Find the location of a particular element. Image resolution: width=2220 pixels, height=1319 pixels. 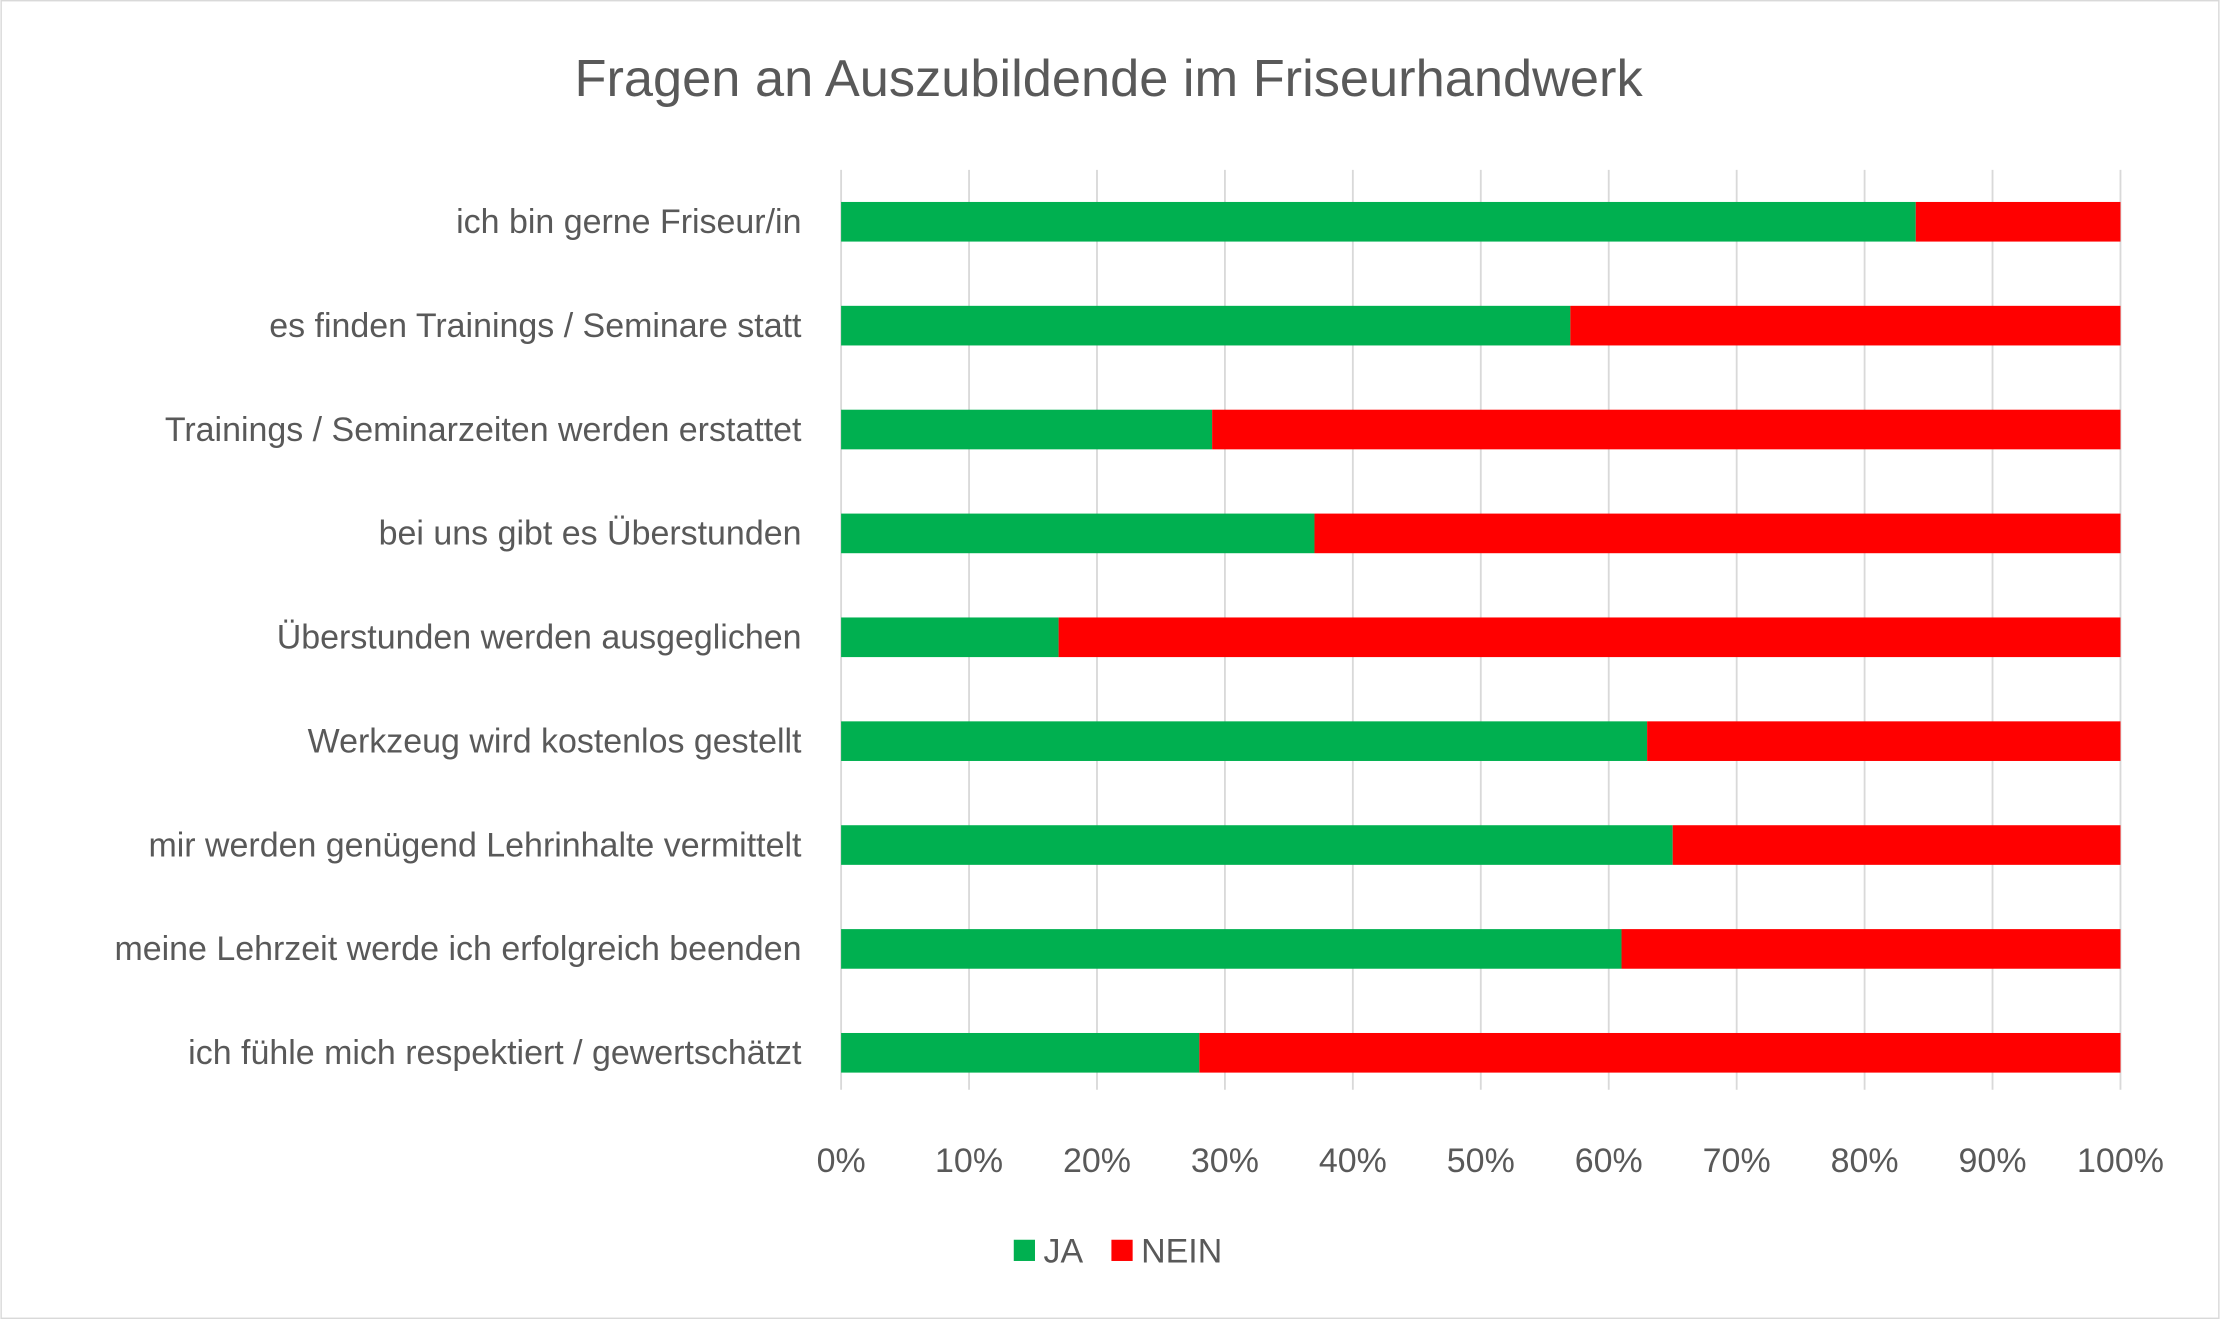

x-tick-labels: 0% 10% 20% 30% 40% 50% 60% 70% 80% 90% 100% is located at coordinates (1490, 1161).